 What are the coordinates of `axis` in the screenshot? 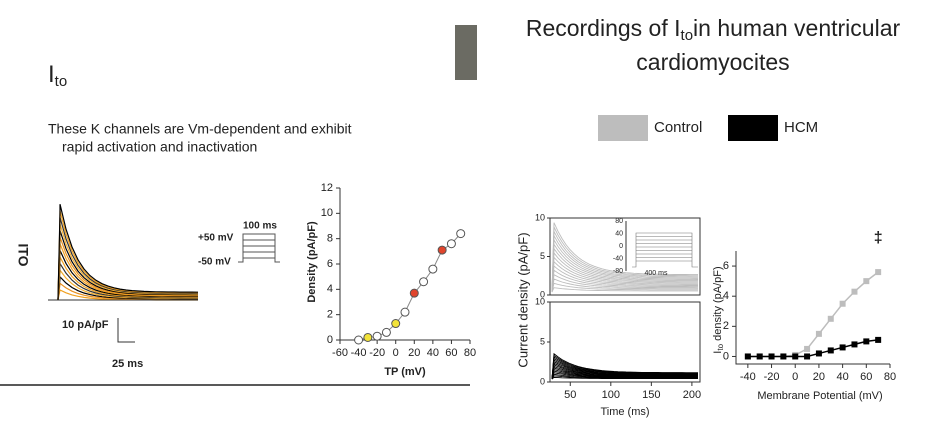 It's located at (812, 308).